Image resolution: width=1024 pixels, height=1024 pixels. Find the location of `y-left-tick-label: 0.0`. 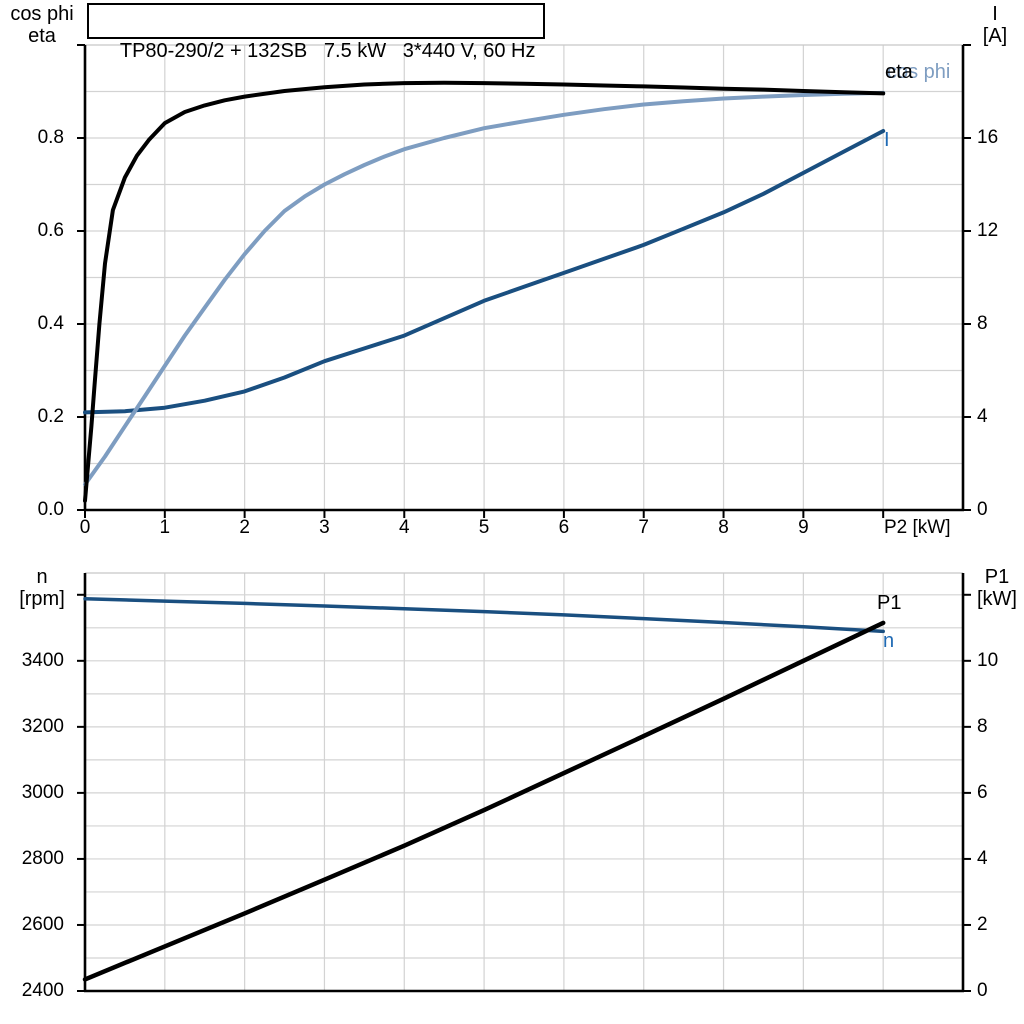

y-left-tick-label: 0.0 is located at coordinates (50, 509).